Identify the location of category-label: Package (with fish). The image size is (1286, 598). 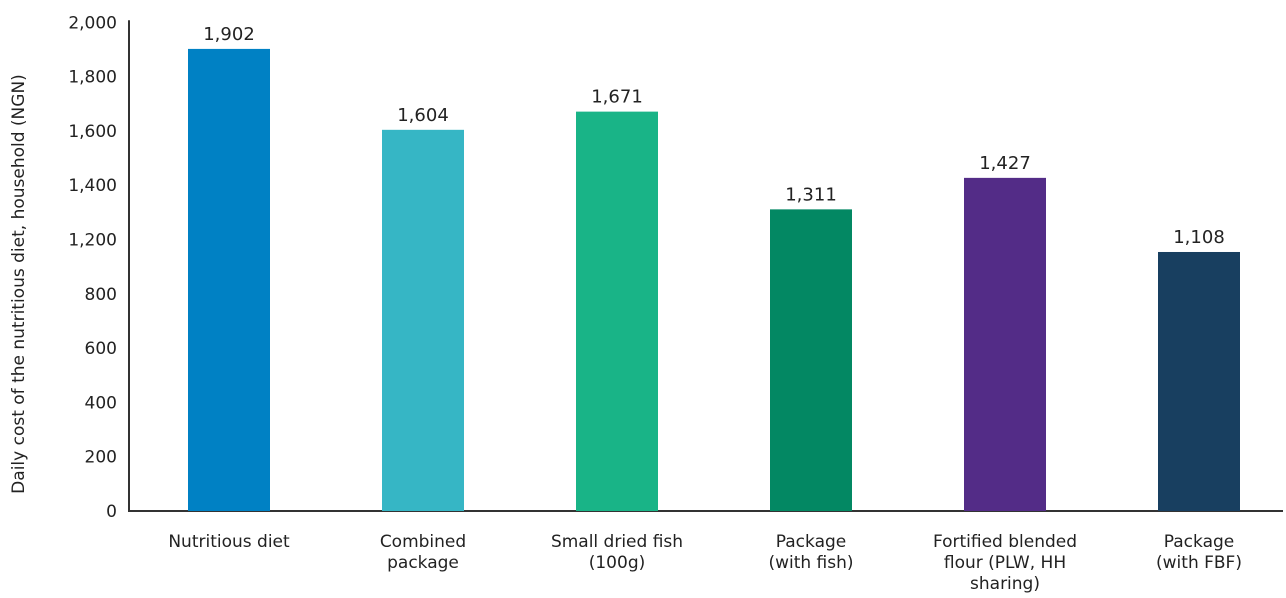
(810, 552).